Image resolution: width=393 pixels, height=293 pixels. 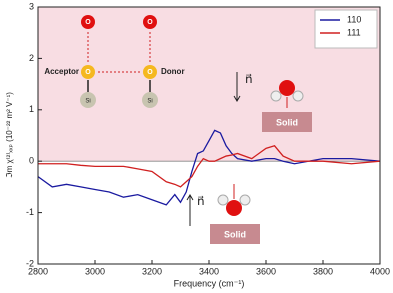 What do you see at coordinates (152, 271) in the screenshot?
I see `x-tick-label: 3200` at bounding box center [152, 271].